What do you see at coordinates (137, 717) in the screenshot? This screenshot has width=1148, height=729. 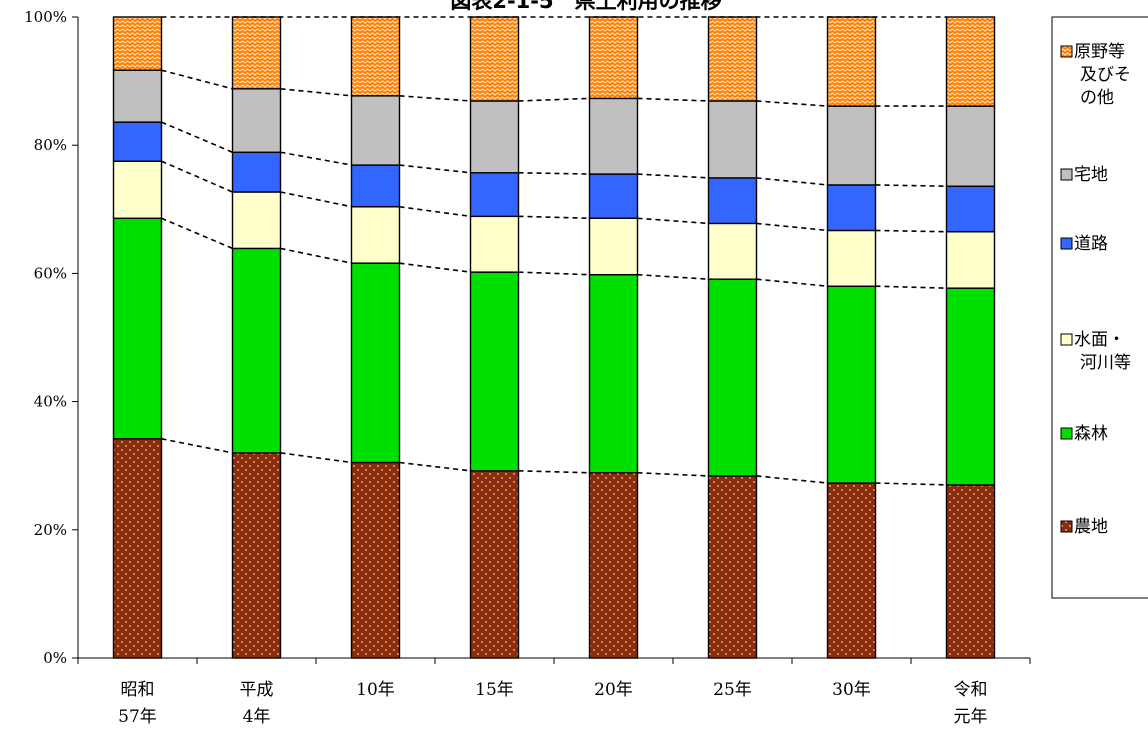 I see `x-tick-label: 57年` at bounding box center [137, 717].